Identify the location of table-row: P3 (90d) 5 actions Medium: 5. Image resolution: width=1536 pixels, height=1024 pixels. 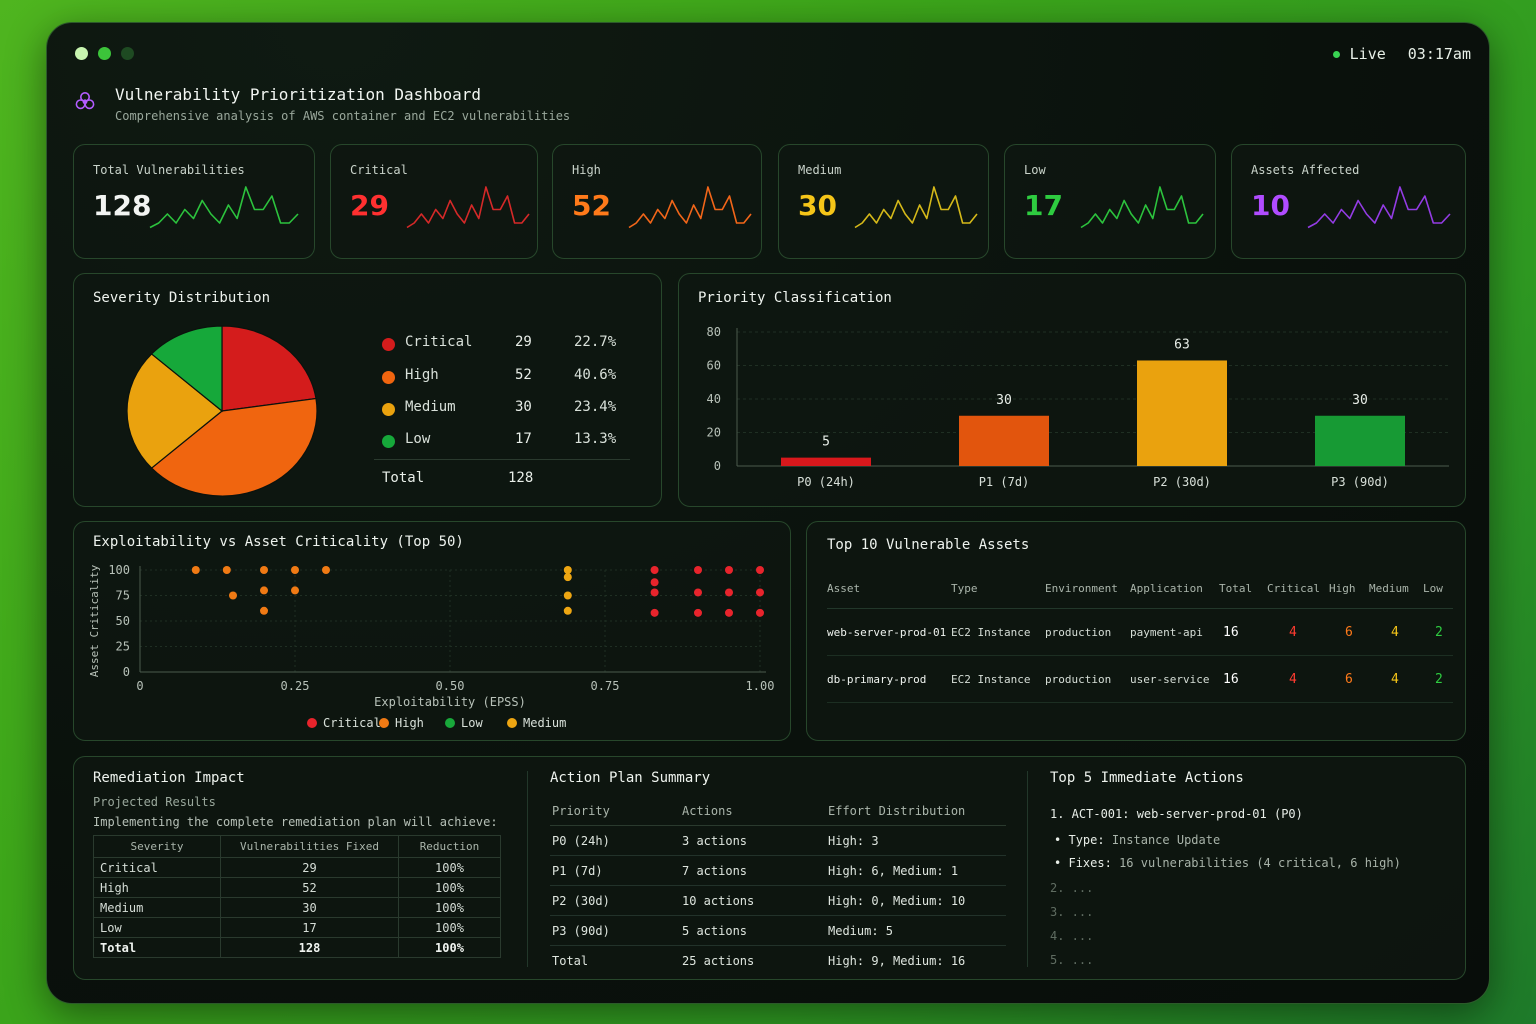
(778, 930).